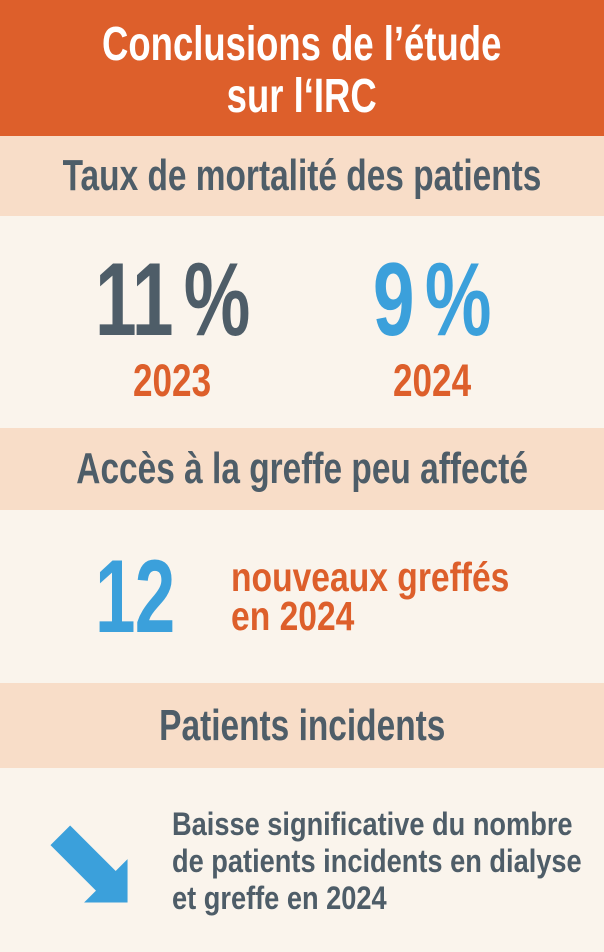 The width and height of the screenshot is (604, 952). I want to click on stat-2023: 11 % 2023, so click(172, 325).